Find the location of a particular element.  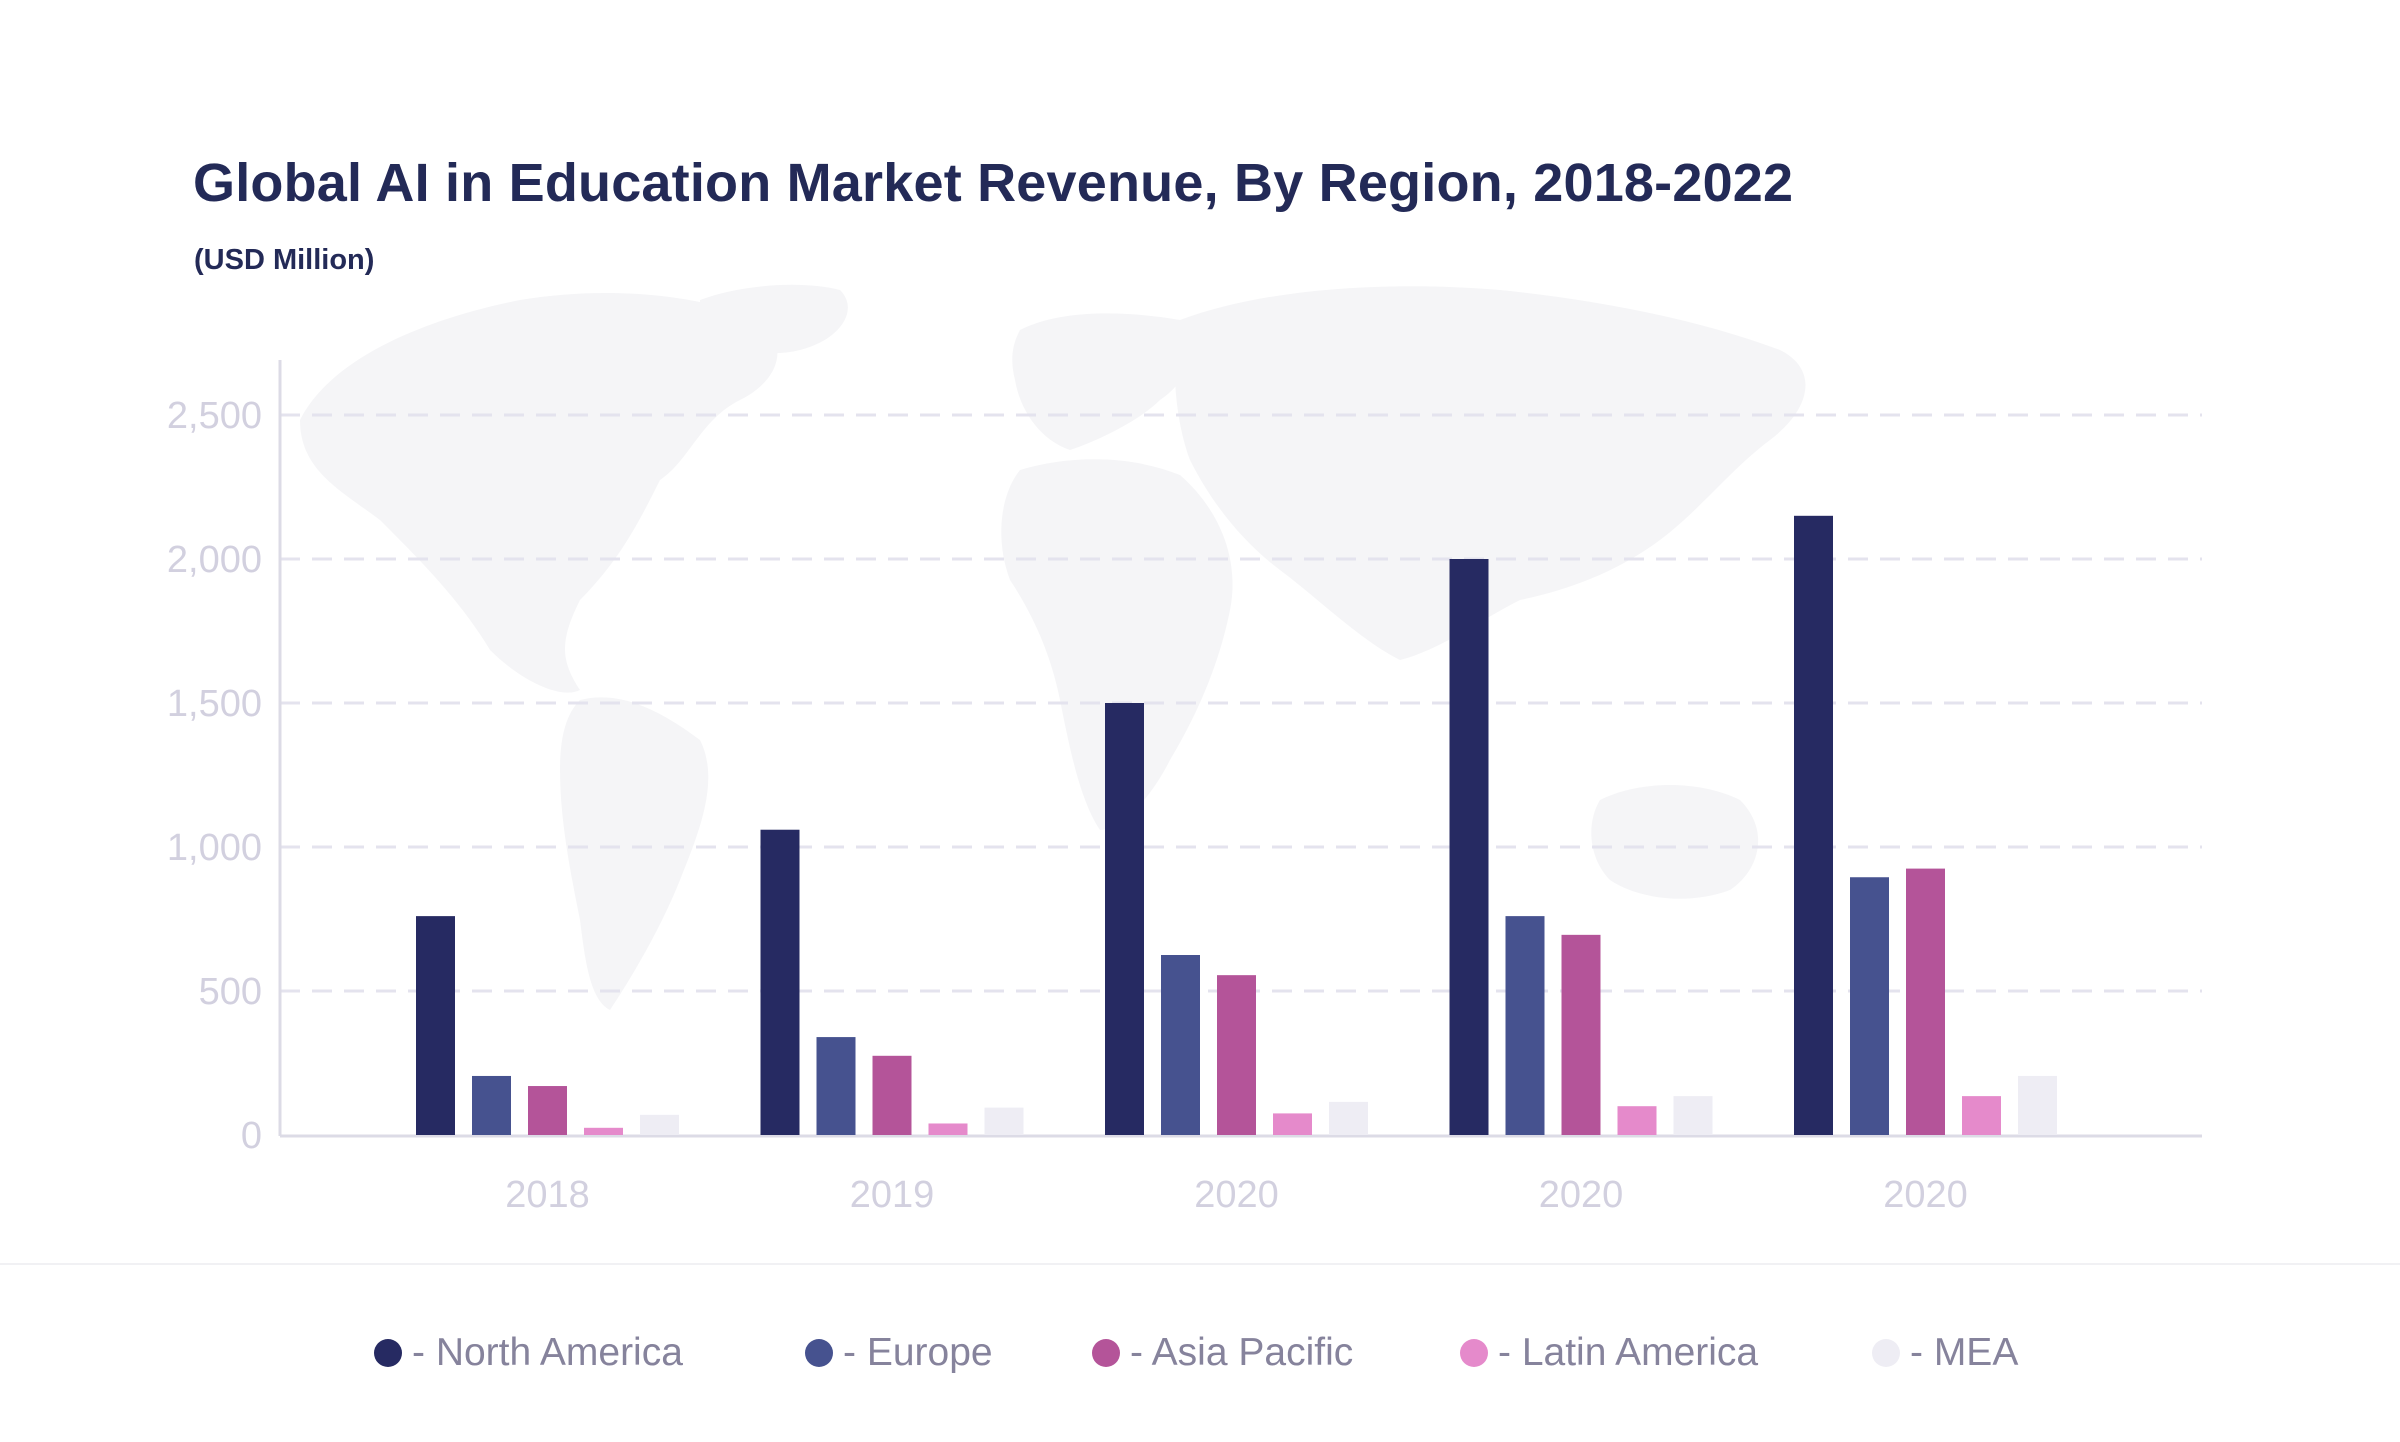

legend-item-europe: - Europe is located at coordinates (899, 1353).